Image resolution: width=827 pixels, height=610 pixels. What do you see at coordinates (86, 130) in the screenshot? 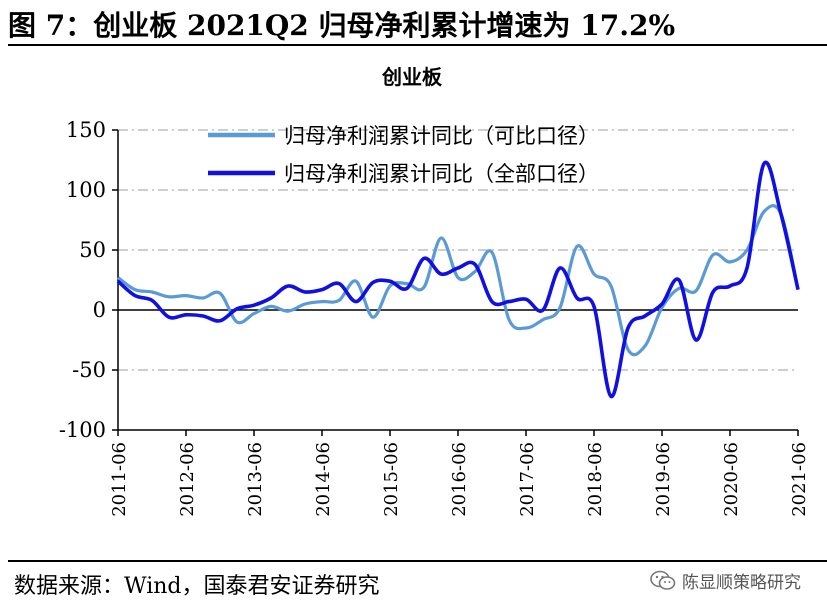
I see `y-tick-label: 150` at bounding box center [86, 130].